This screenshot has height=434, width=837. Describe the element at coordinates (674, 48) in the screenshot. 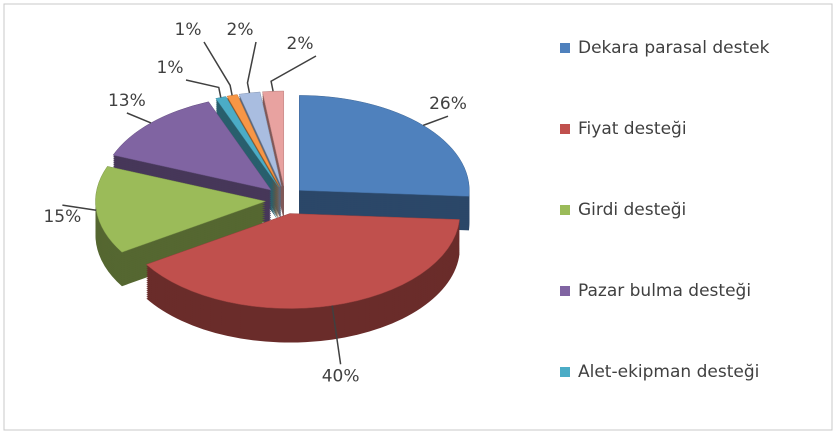

I see `legend-label: Dekara parasal destek` at that location.